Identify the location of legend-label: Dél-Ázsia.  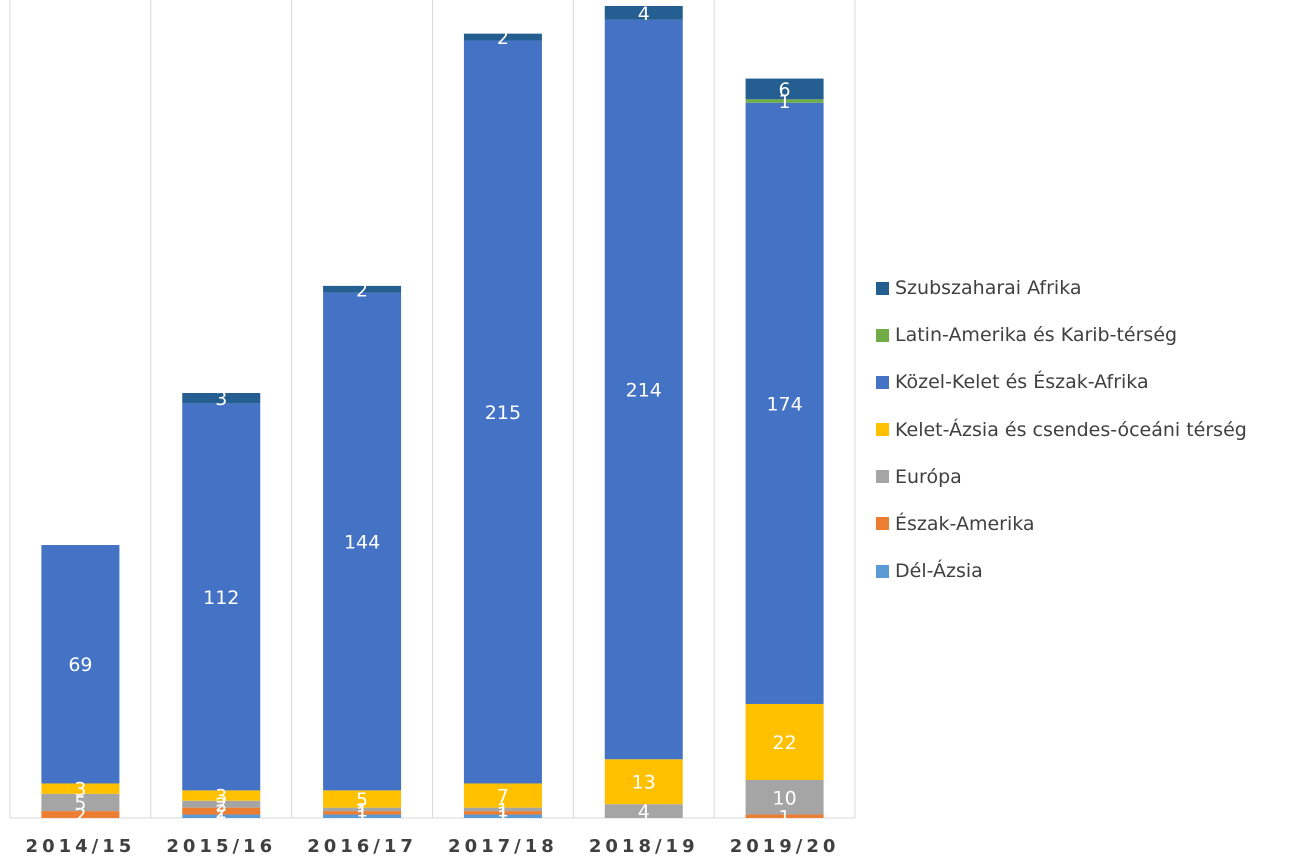
(939, 571).